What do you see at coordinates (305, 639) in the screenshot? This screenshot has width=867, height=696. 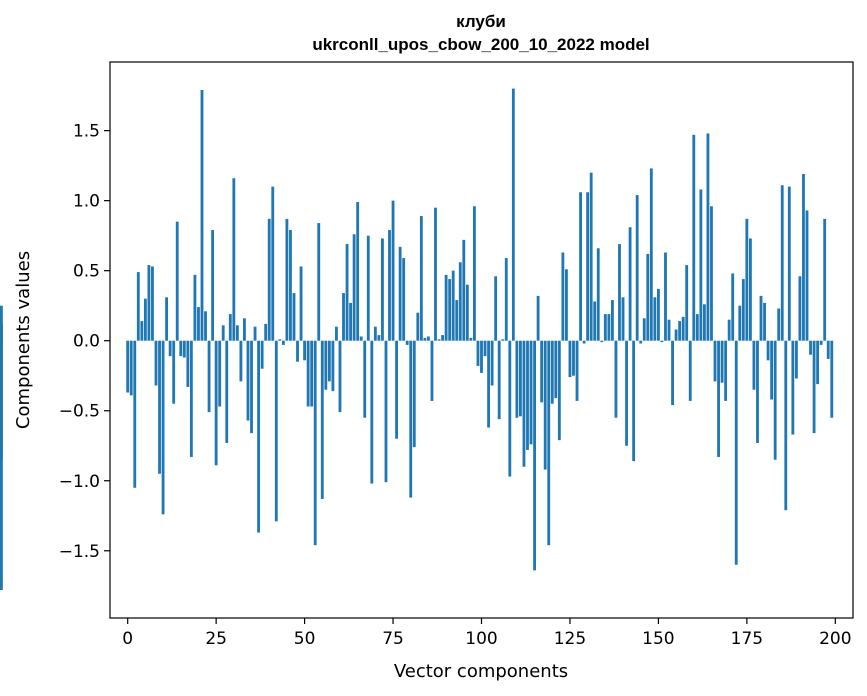 I see `x-tick-label: 50` at bounding box center [305, 639].